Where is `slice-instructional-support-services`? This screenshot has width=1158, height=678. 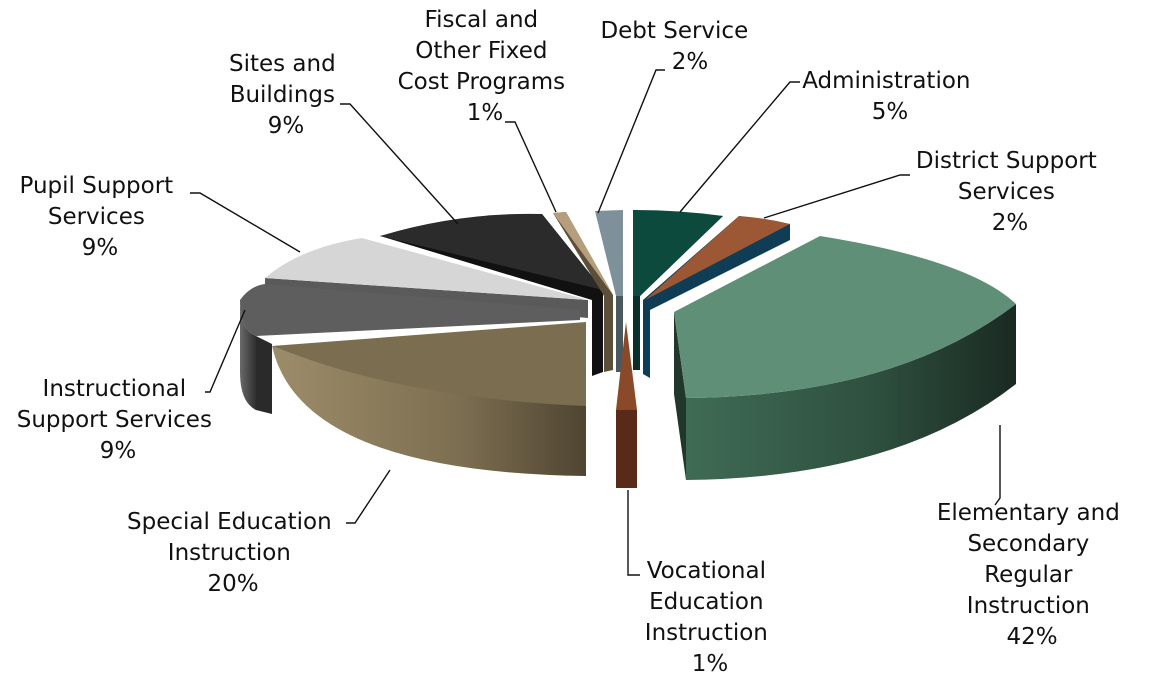
slice-instructional-support-services is located at coordinates (410, 349).